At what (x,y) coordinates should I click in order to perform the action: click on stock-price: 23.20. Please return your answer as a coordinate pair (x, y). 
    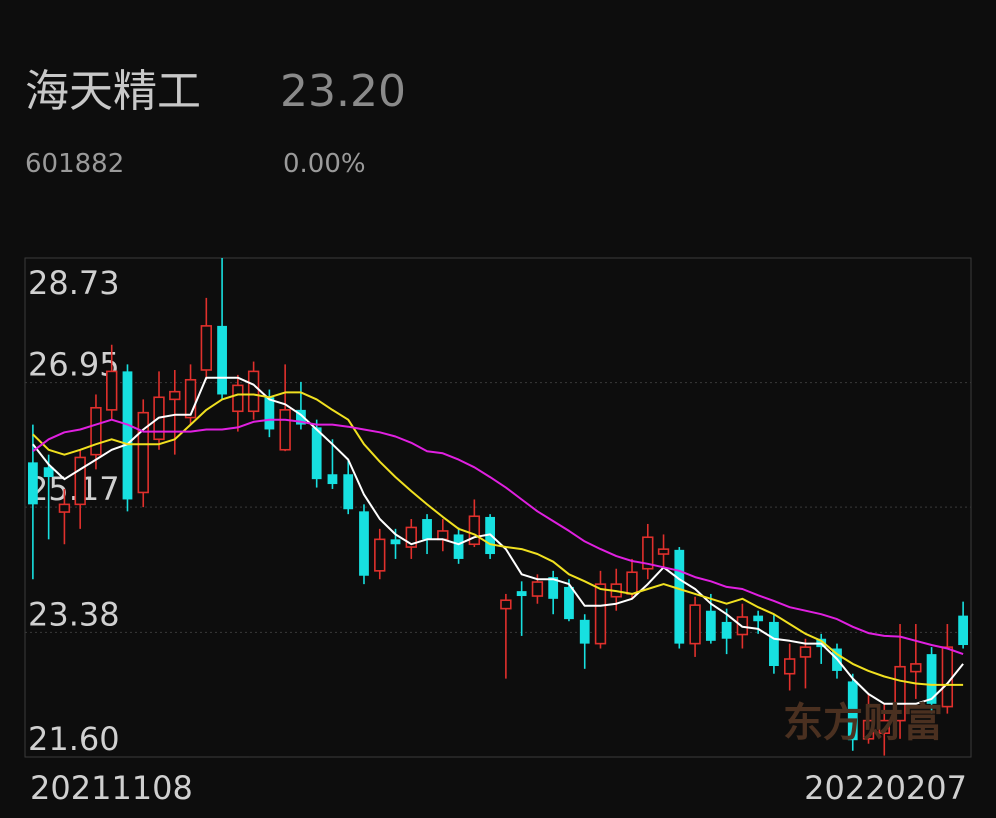
    Looking at the image, I should click on (343, 91).